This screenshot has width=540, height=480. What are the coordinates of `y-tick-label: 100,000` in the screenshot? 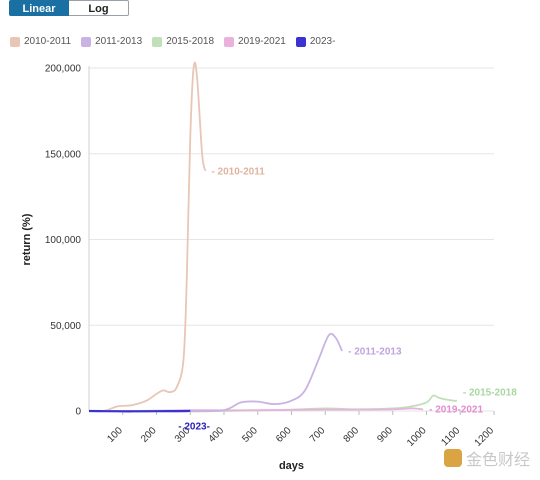 It's located at (63, 240).